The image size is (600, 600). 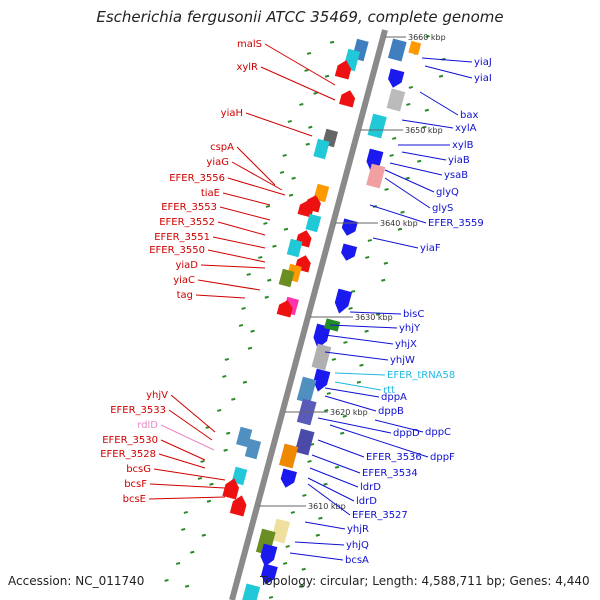 I want to click on gene-label-right: xylB, so click(x=463, y=145).